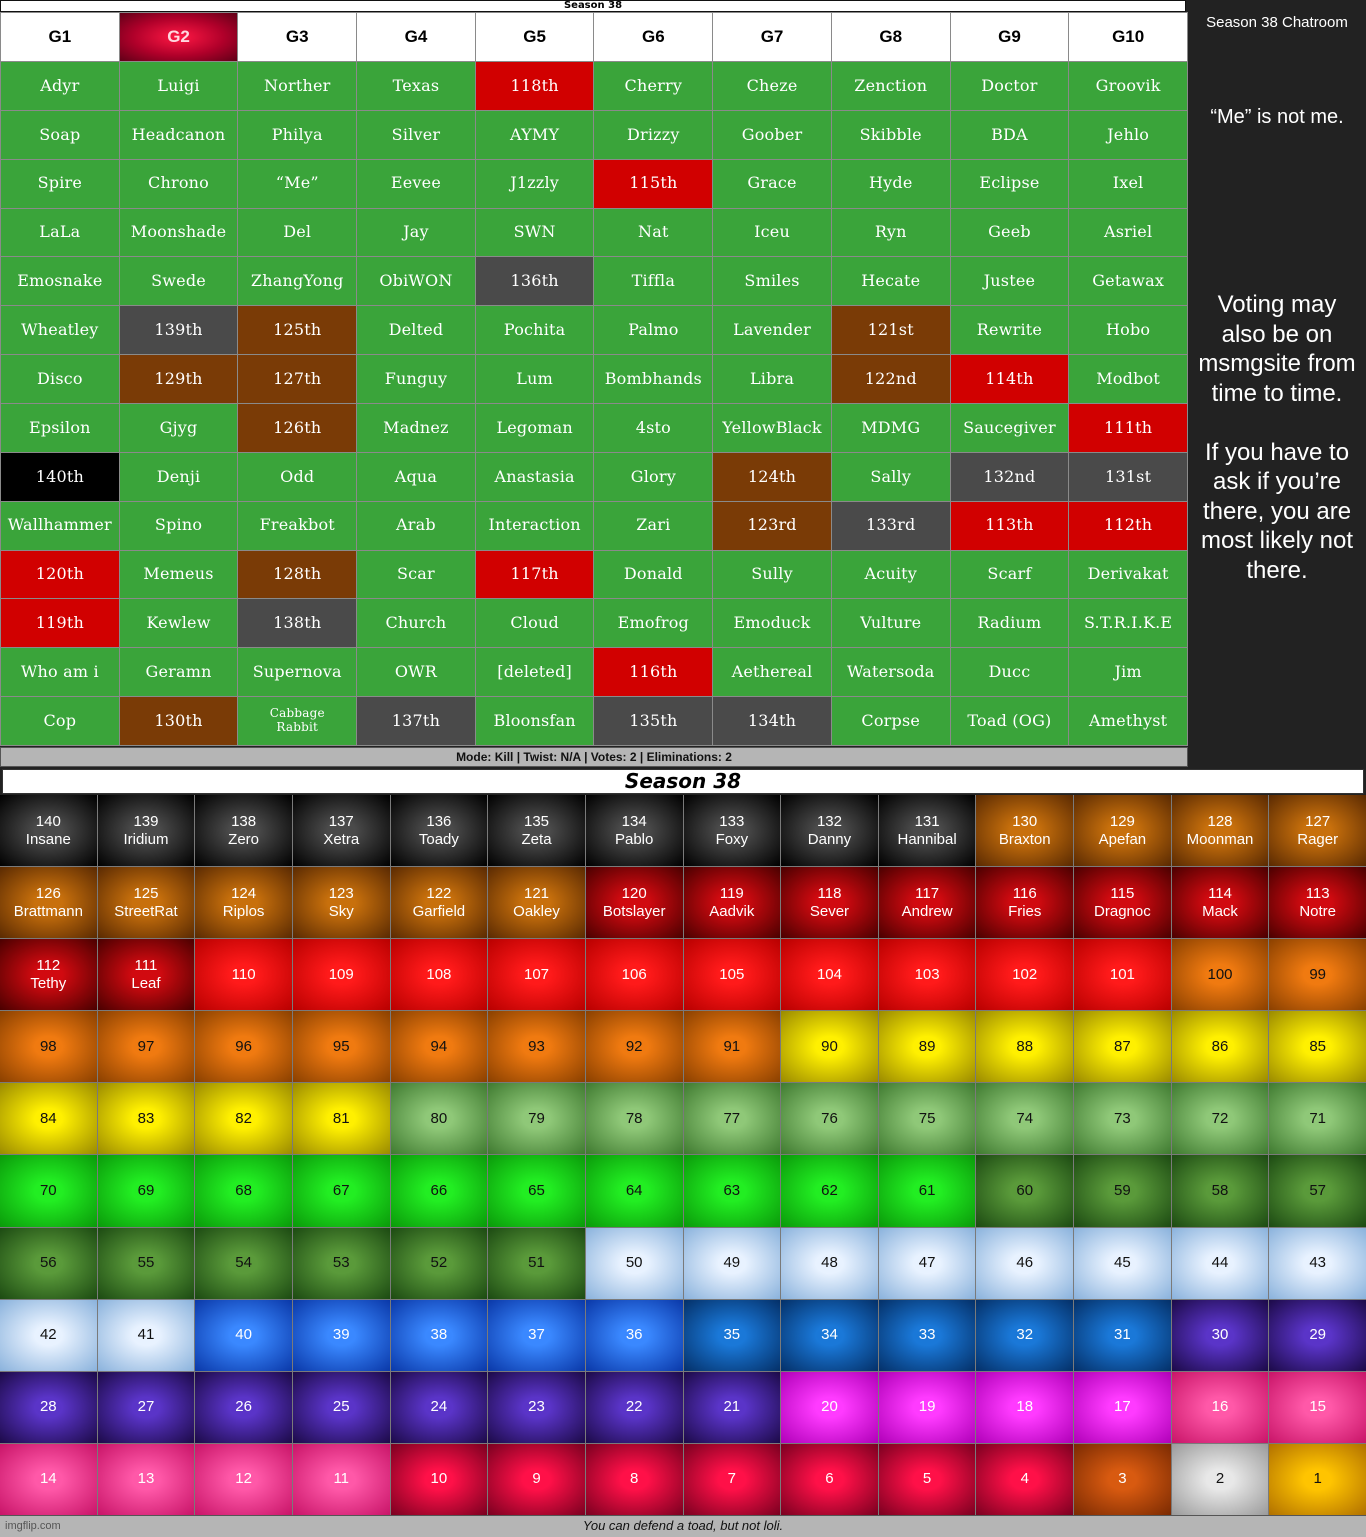 The height and width of the screenshot is (1537, 1366). I want to click on rank-number: 123, so click(341, 893).